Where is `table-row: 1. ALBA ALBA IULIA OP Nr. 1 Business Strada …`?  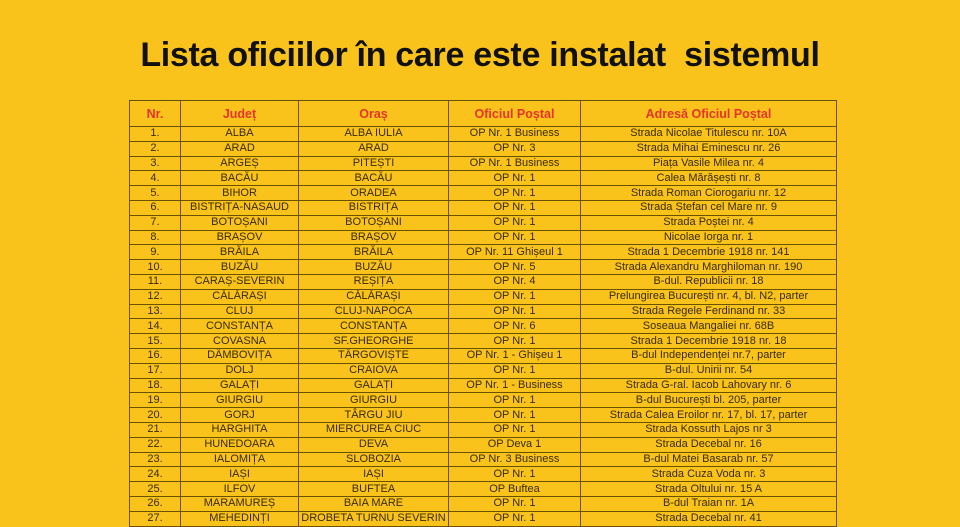
table-row: 1. ALBA ALBA IULIA OP Nr. 1 Business Strada … is located at coordinates (483, 134).